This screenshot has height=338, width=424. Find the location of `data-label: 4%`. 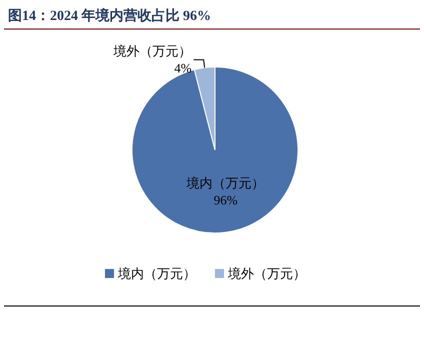

data-label: 4% is located at coordinates (183, 68).